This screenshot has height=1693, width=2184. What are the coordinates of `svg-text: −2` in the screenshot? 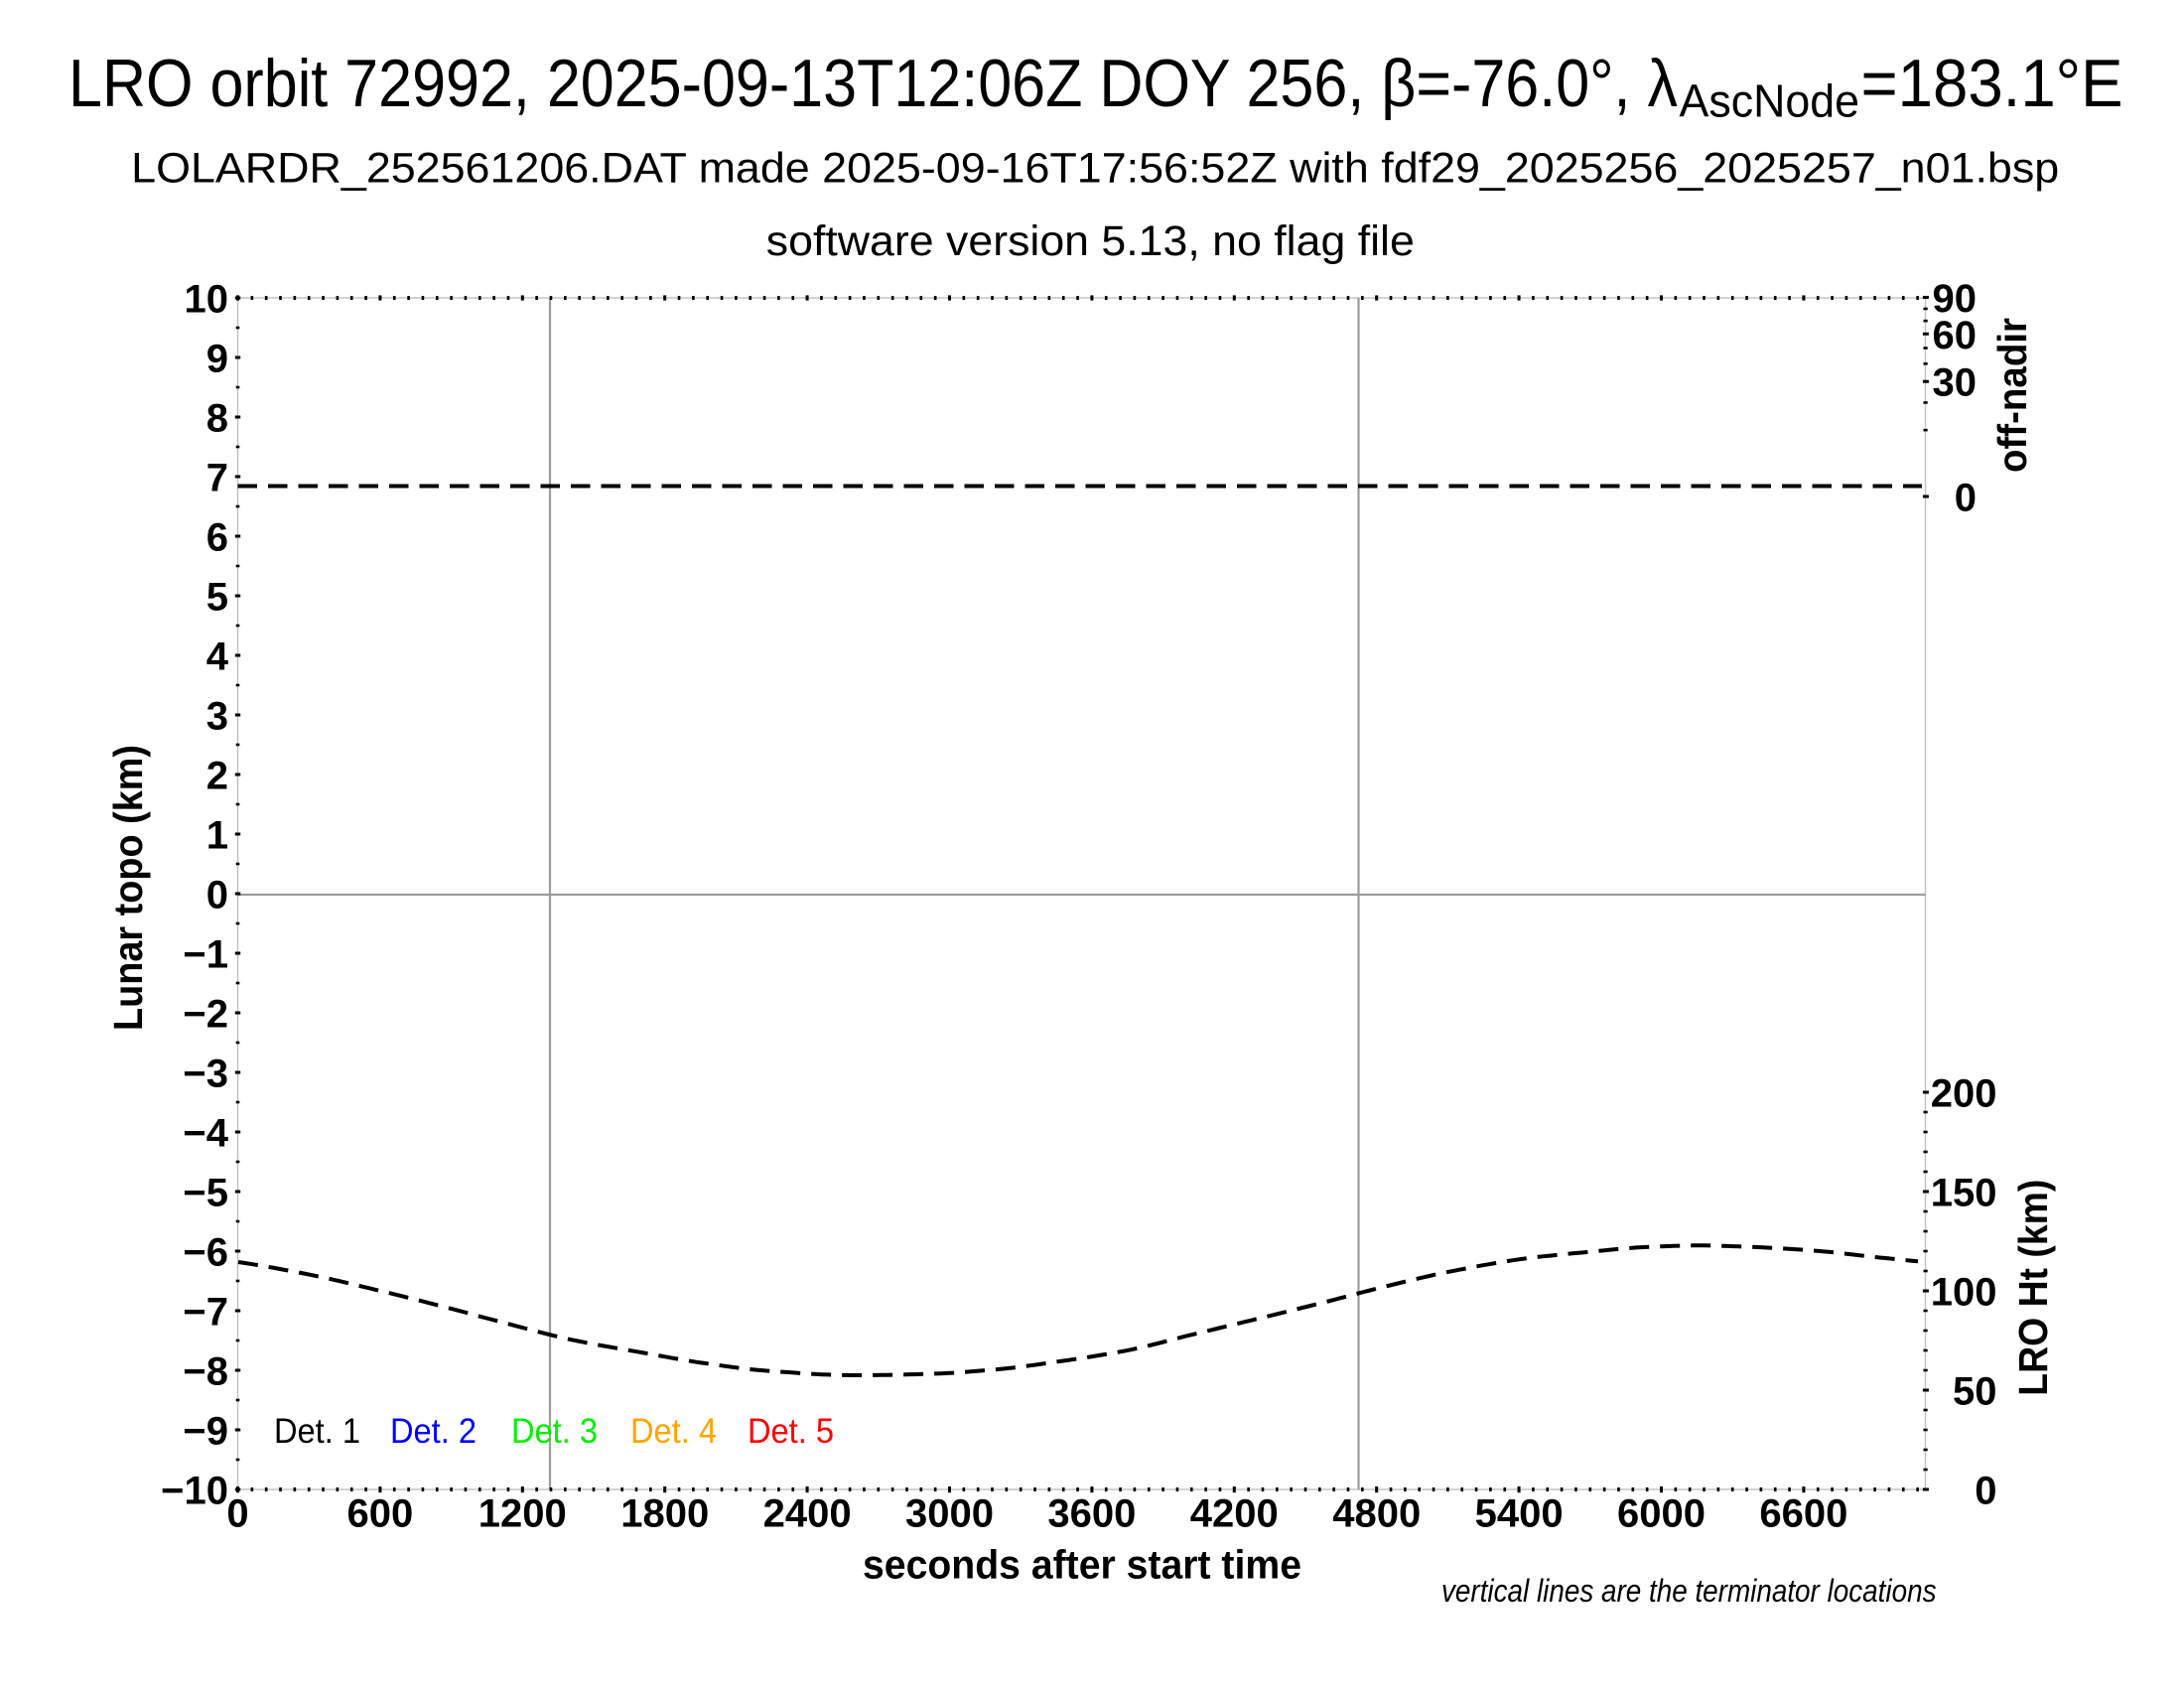 It's located at (205, 1015).